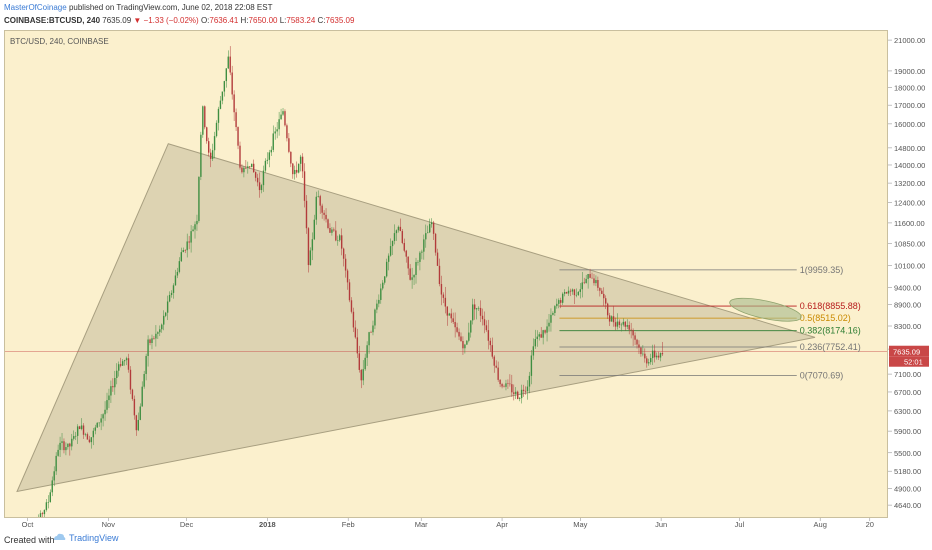 This screenshot has width=932, height=550. I want to click on high-label: H:, so click(244, 20).